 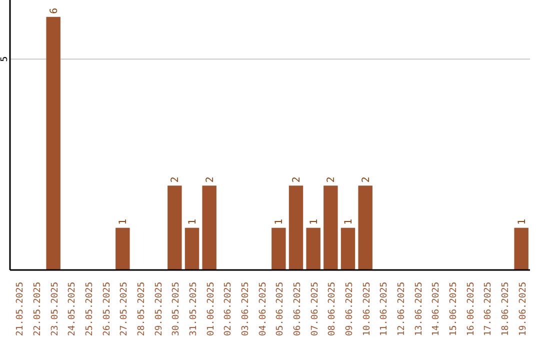 What do you see at coordinates (73, 309) in the screenshot?
I see `x-tick-label: 24.05.2025` at bounding box center [73, 309].